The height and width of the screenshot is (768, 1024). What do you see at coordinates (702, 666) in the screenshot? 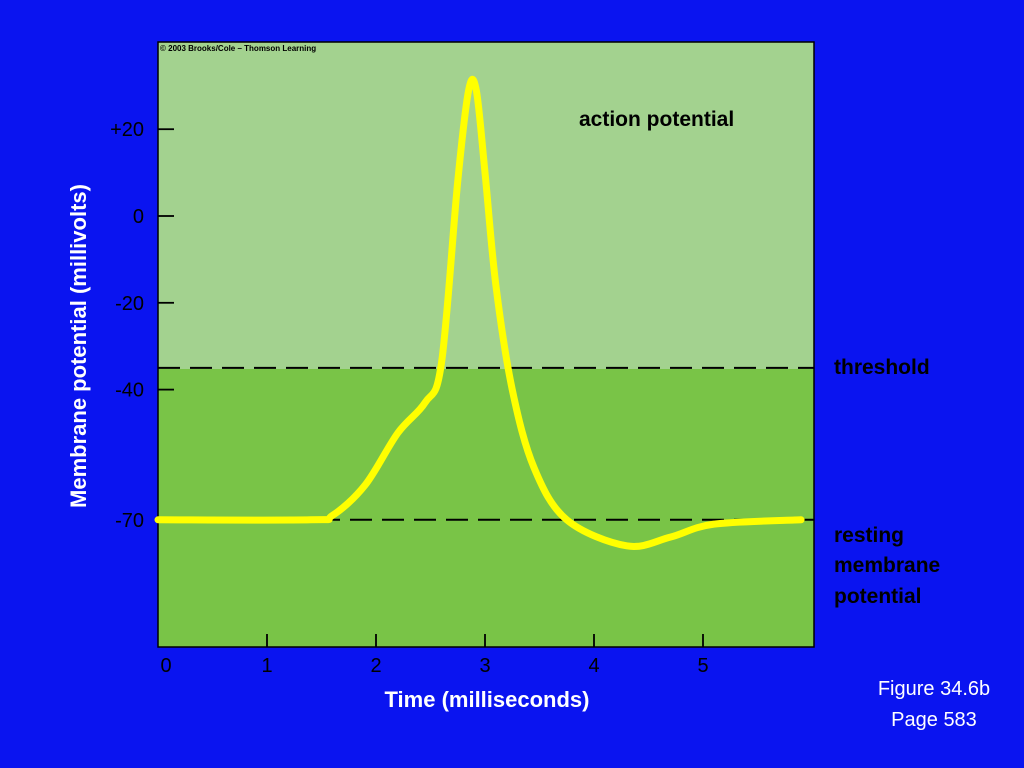
I see `x-tick-label: 5` at bounding box center [702, 666].